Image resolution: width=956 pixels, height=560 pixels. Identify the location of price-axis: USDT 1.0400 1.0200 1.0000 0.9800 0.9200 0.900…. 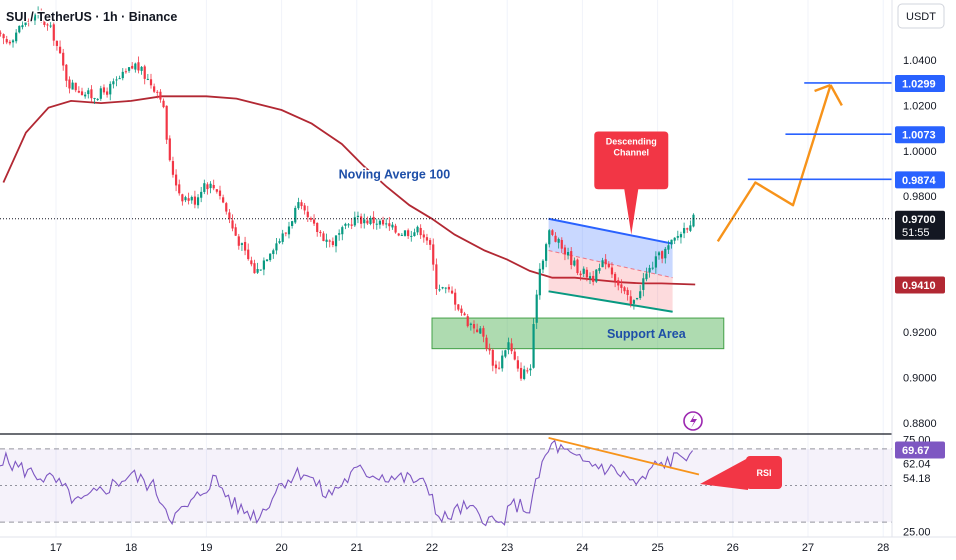
(923, 280).